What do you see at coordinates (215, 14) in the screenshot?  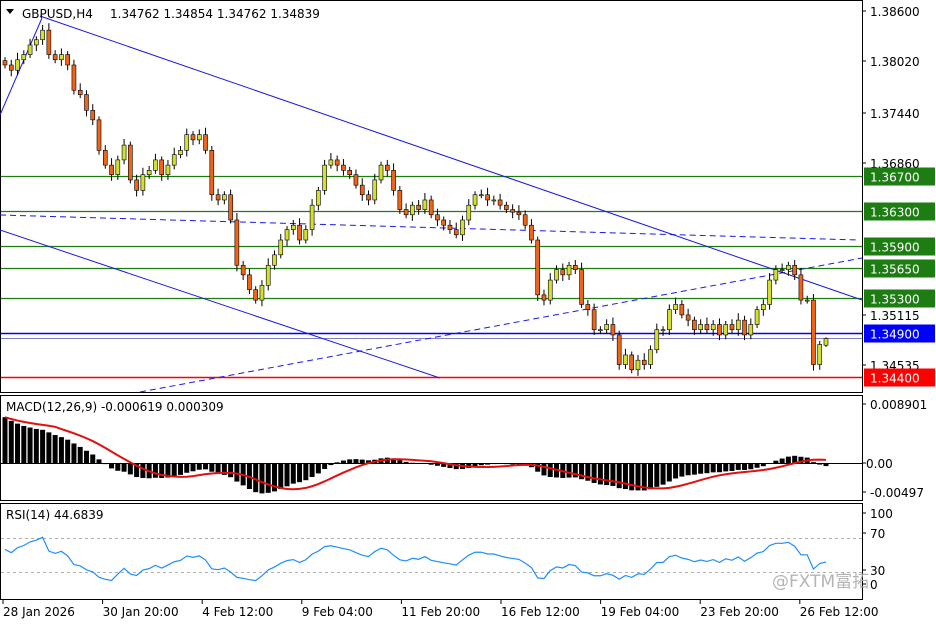 I see `ohlc-readout: 1.34762 1.34854 1.34762 1.34839` at bounding box center [215, 14].